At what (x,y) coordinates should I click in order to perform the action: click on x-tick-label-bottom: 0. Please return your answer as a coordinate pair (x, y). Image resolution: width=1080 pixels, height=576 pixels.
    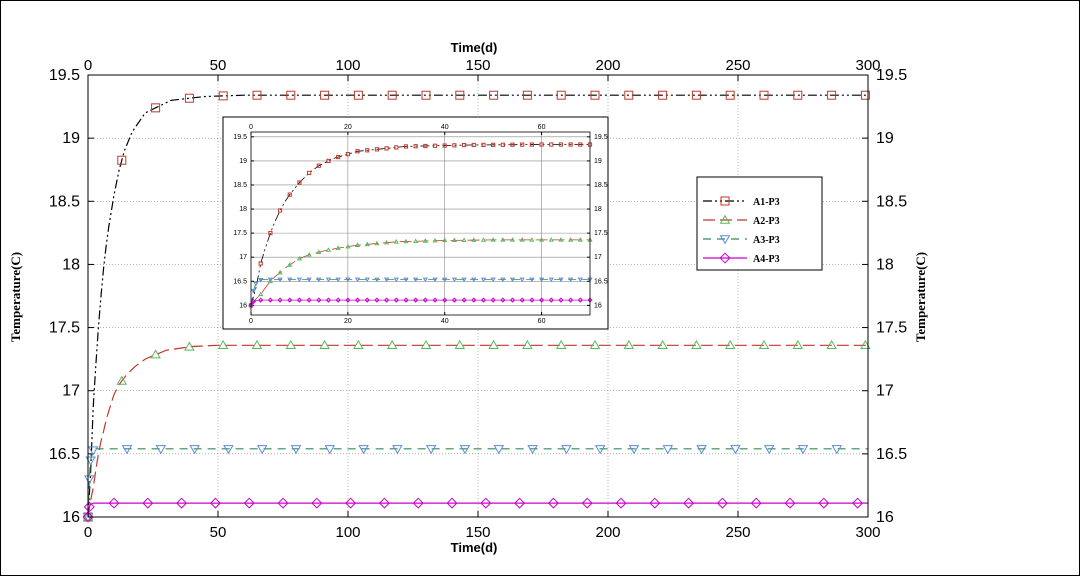
    Looking at the image, I should click on (251, 321).